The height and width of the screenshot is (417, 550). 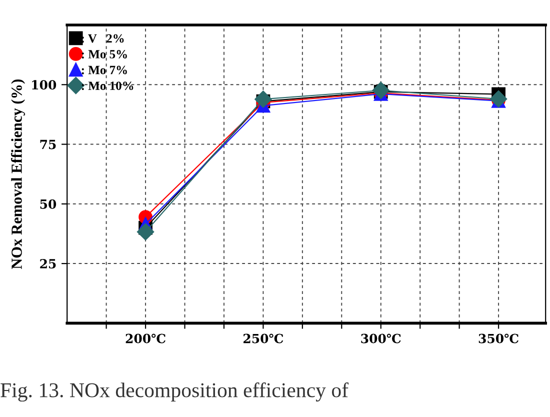 I want to click on legend-label: : Mo 7%, so click(x=104, y=70).